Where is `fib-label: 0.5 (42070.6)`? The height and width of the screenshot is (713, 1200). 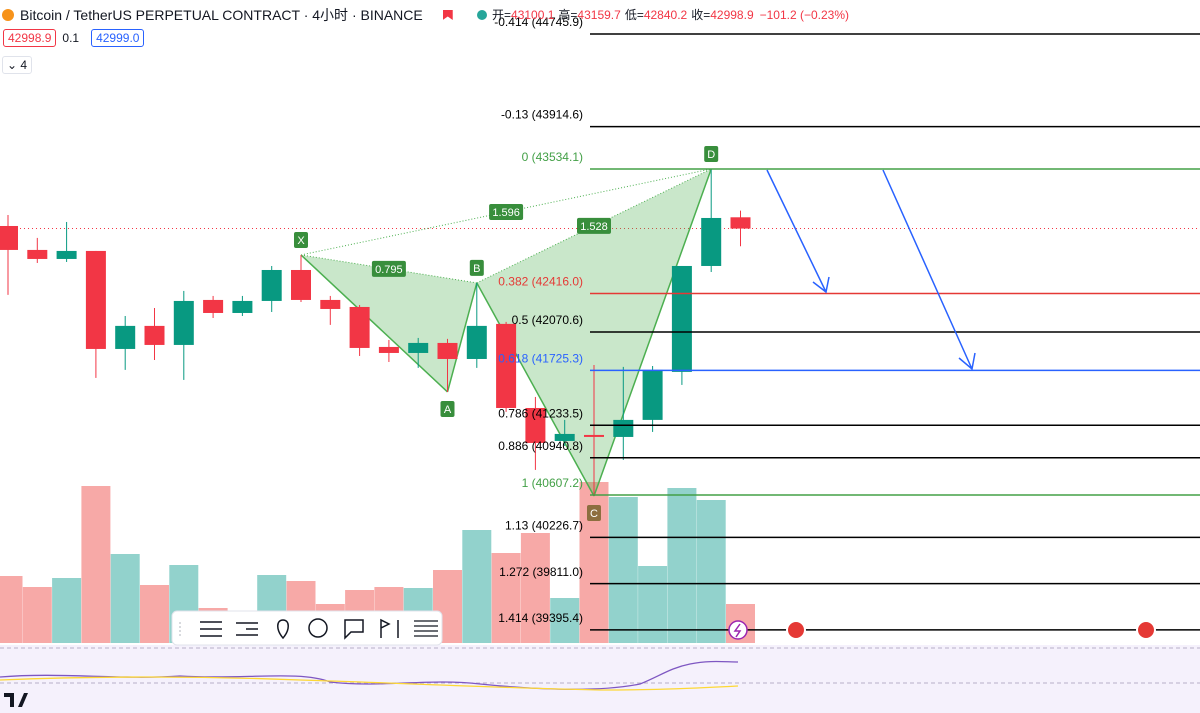
fib-label: 0.5 (42070.6) is located at coordinates (547, 320).